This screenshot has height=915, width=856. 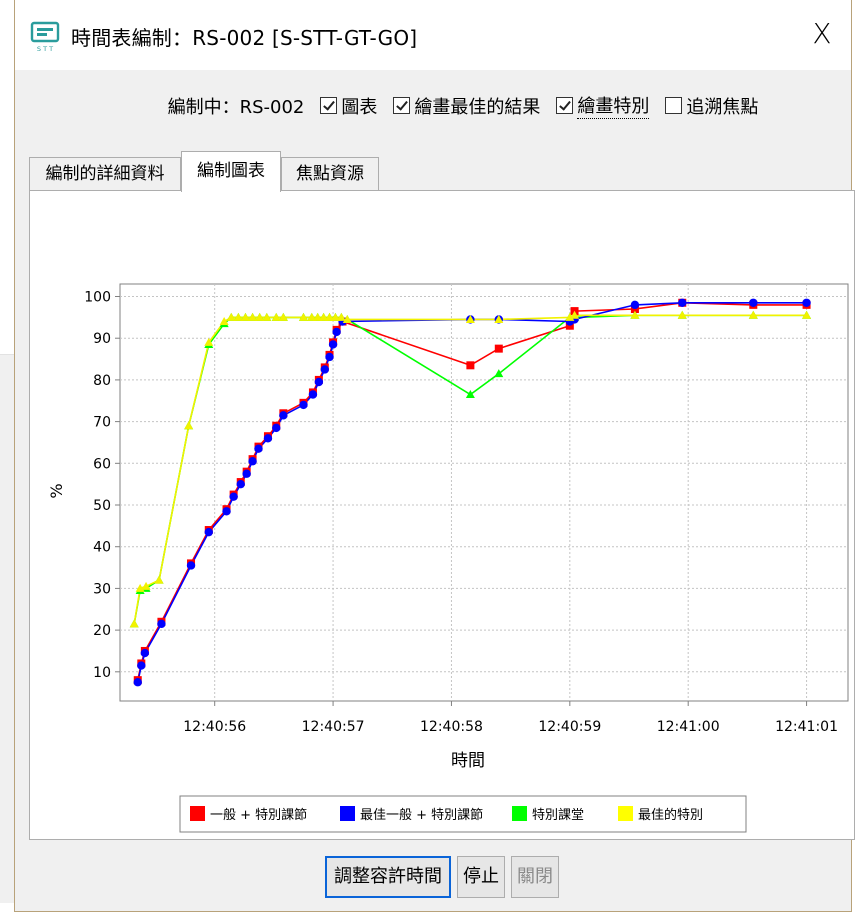 What do you see at coordinates (45, 37) in the screenshot?
I see `stt-app-icon: S T T` at bounding box center [45, 37].